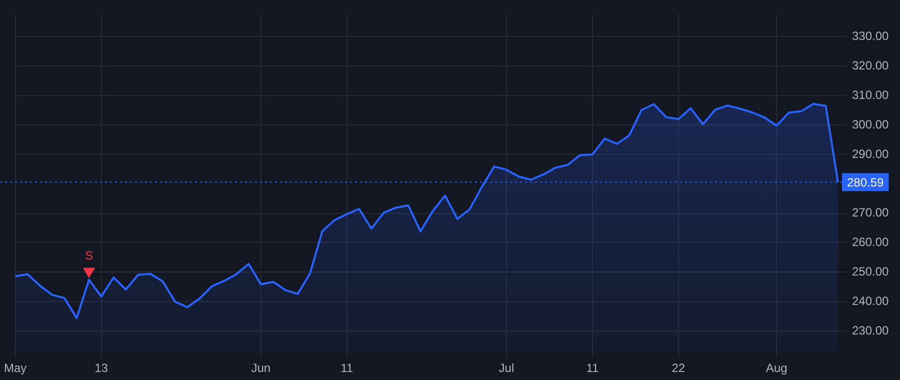  What do you see at coordinates (679, 368) in the screenshot?
I see `x-tick-label: 22` at bounding box center [679, 368].